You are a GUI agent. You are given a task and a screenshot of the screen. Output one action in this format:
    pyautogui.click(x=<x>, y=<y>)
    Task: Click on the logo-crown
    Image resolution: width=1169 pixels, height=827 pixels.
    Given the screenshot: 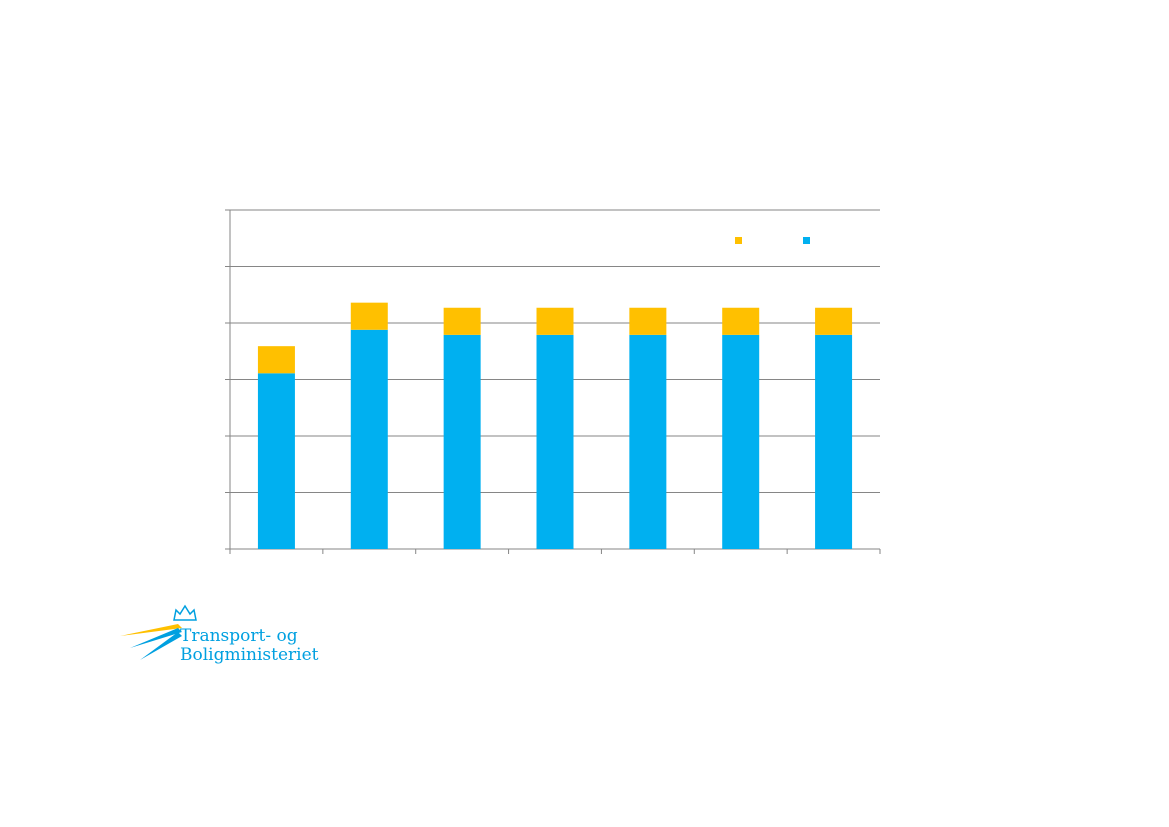 What is the action you would take?
    pyautogui.click(x=185, y=612)
    